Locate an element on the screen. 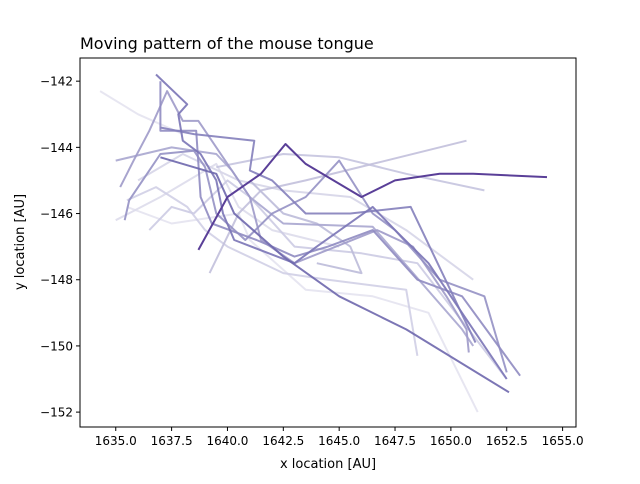  x-tick-label: 1647.5 is located at coordinates (395, 441).